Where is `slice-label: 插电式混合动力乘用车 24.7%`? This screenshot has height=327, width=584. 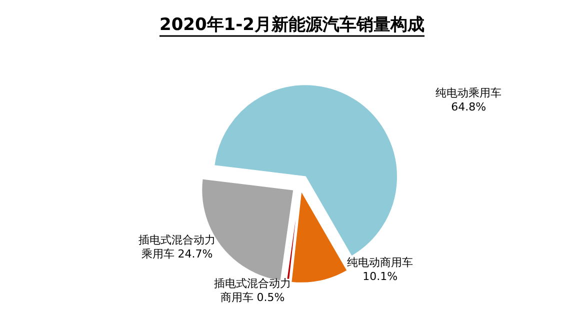 slice-label: 插电式混合动力乘用车 24.7% is located at coordinates (177, 247).